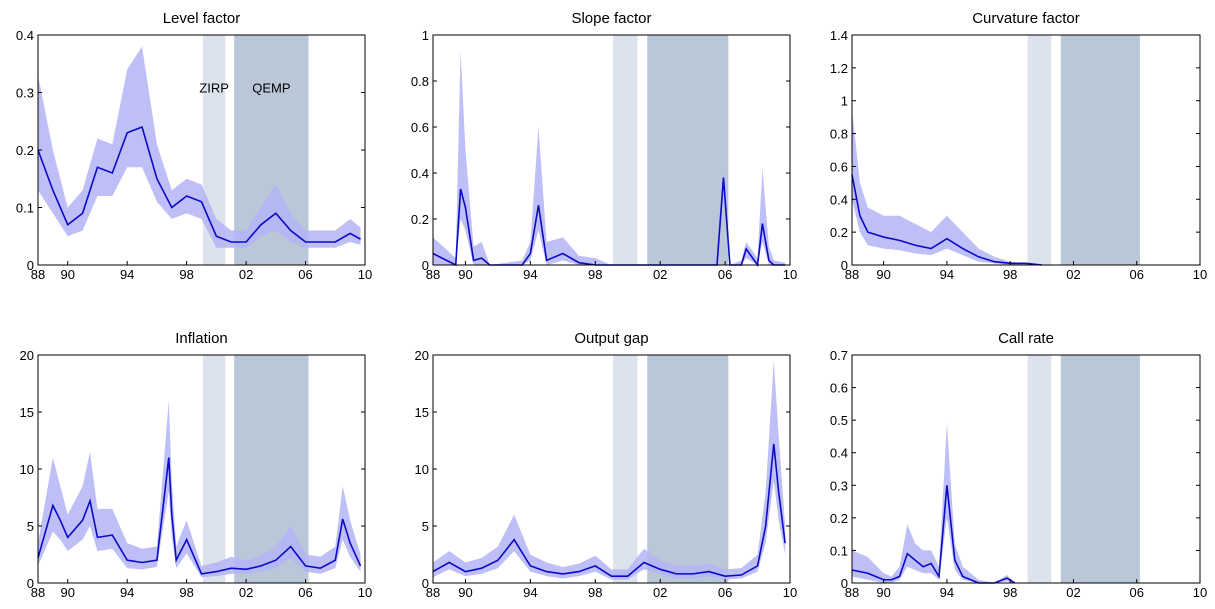 The height and width of the screenshot is (609, 1215). Describe the element at coordinates (611, 18) in the screenshot. I see `chart-title: Slope factor` at that location.